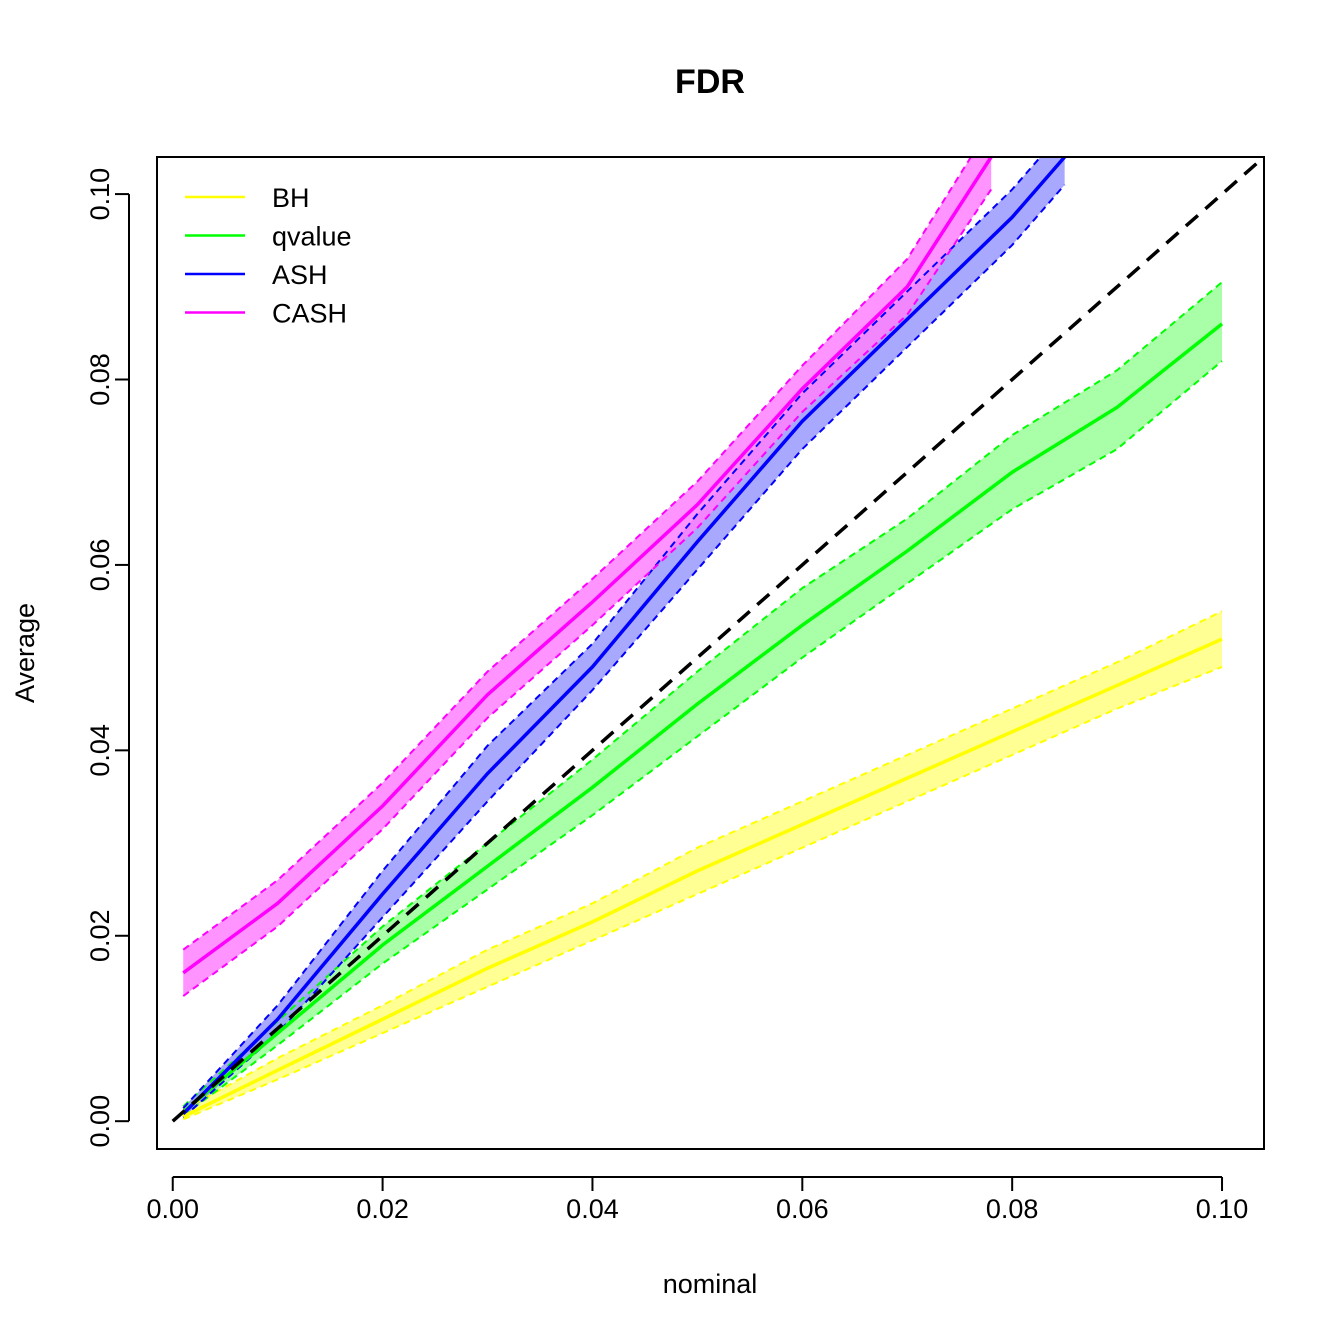 The height and width of the screenshot is (1344, 1344). What do you see at coordinates (309, 314) in the screenshot?
I see `legend-label-cash: CASH` at bounding box center [309, 314].